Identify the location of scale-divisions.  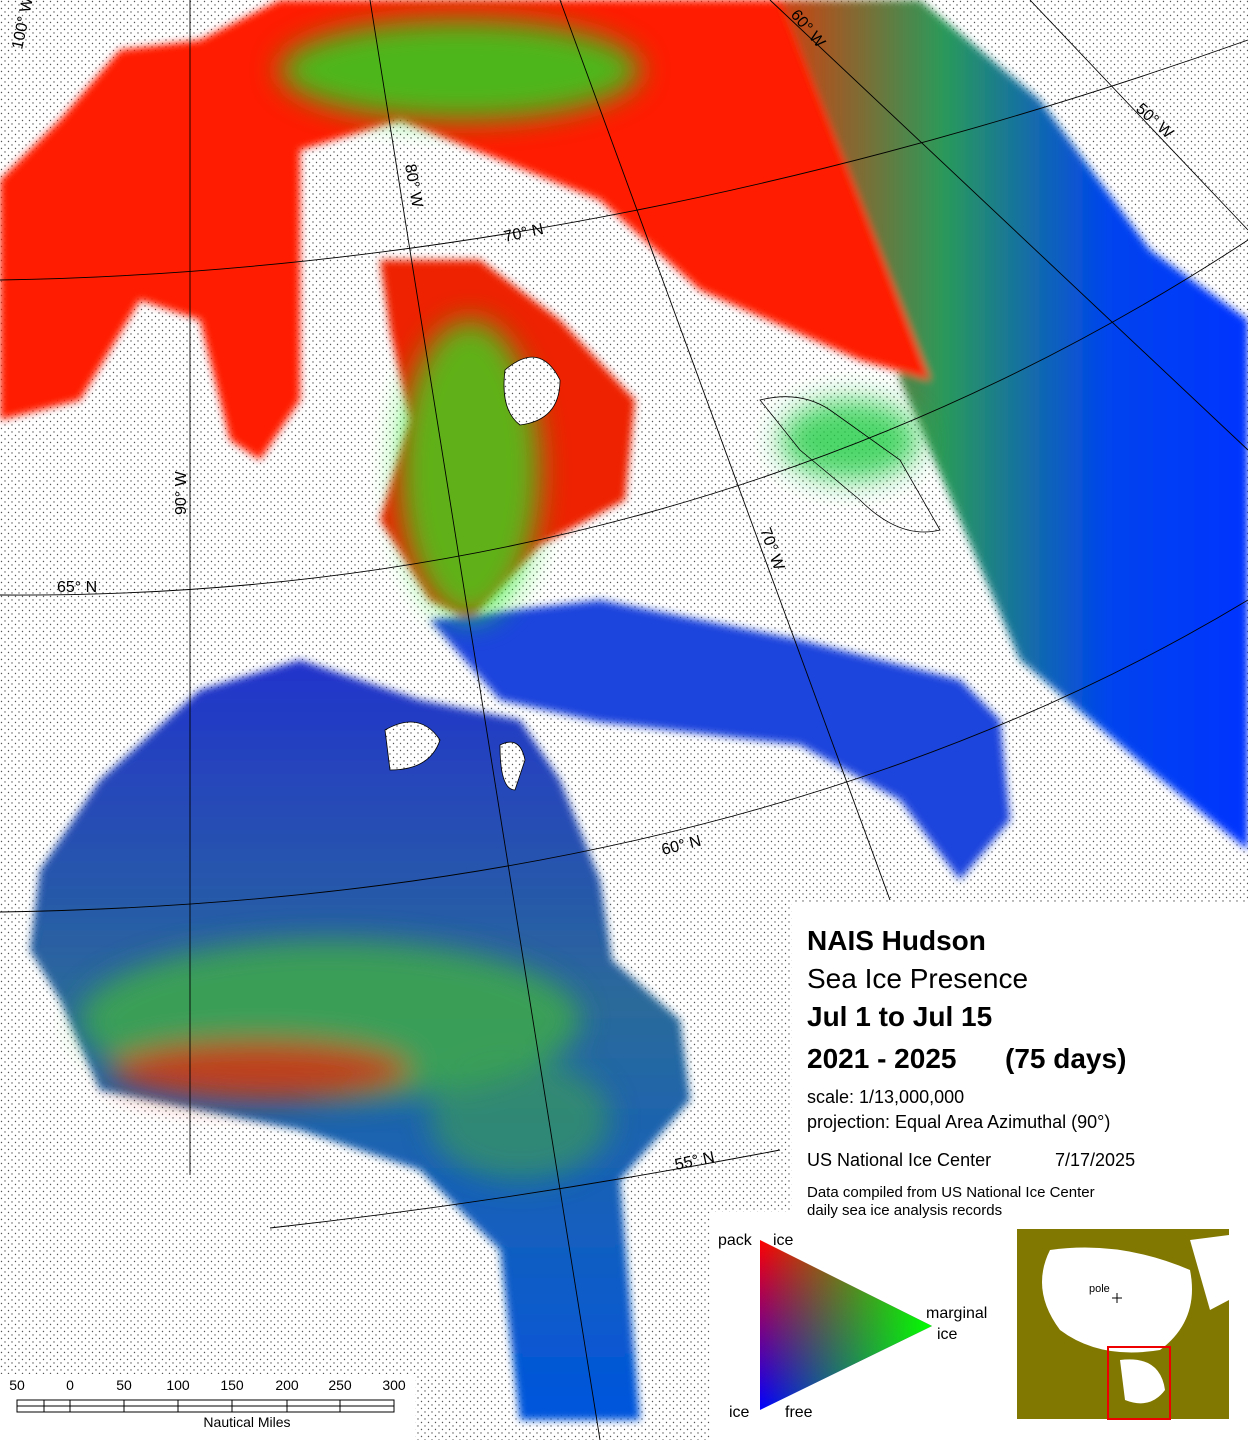
(205, 1406).